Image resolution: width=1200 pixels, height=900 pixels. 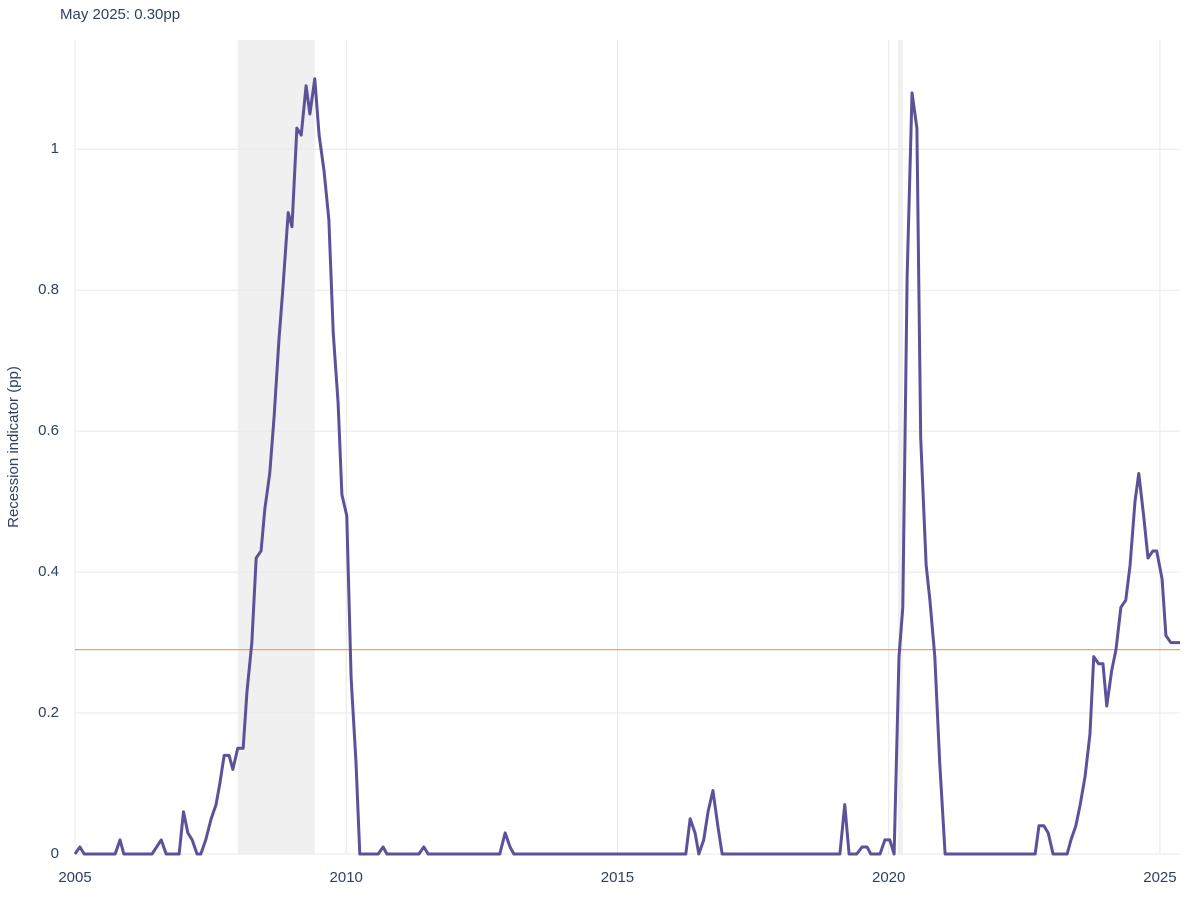 I want to click on x-tick-label: 2025, so click(x=1159, y=877).